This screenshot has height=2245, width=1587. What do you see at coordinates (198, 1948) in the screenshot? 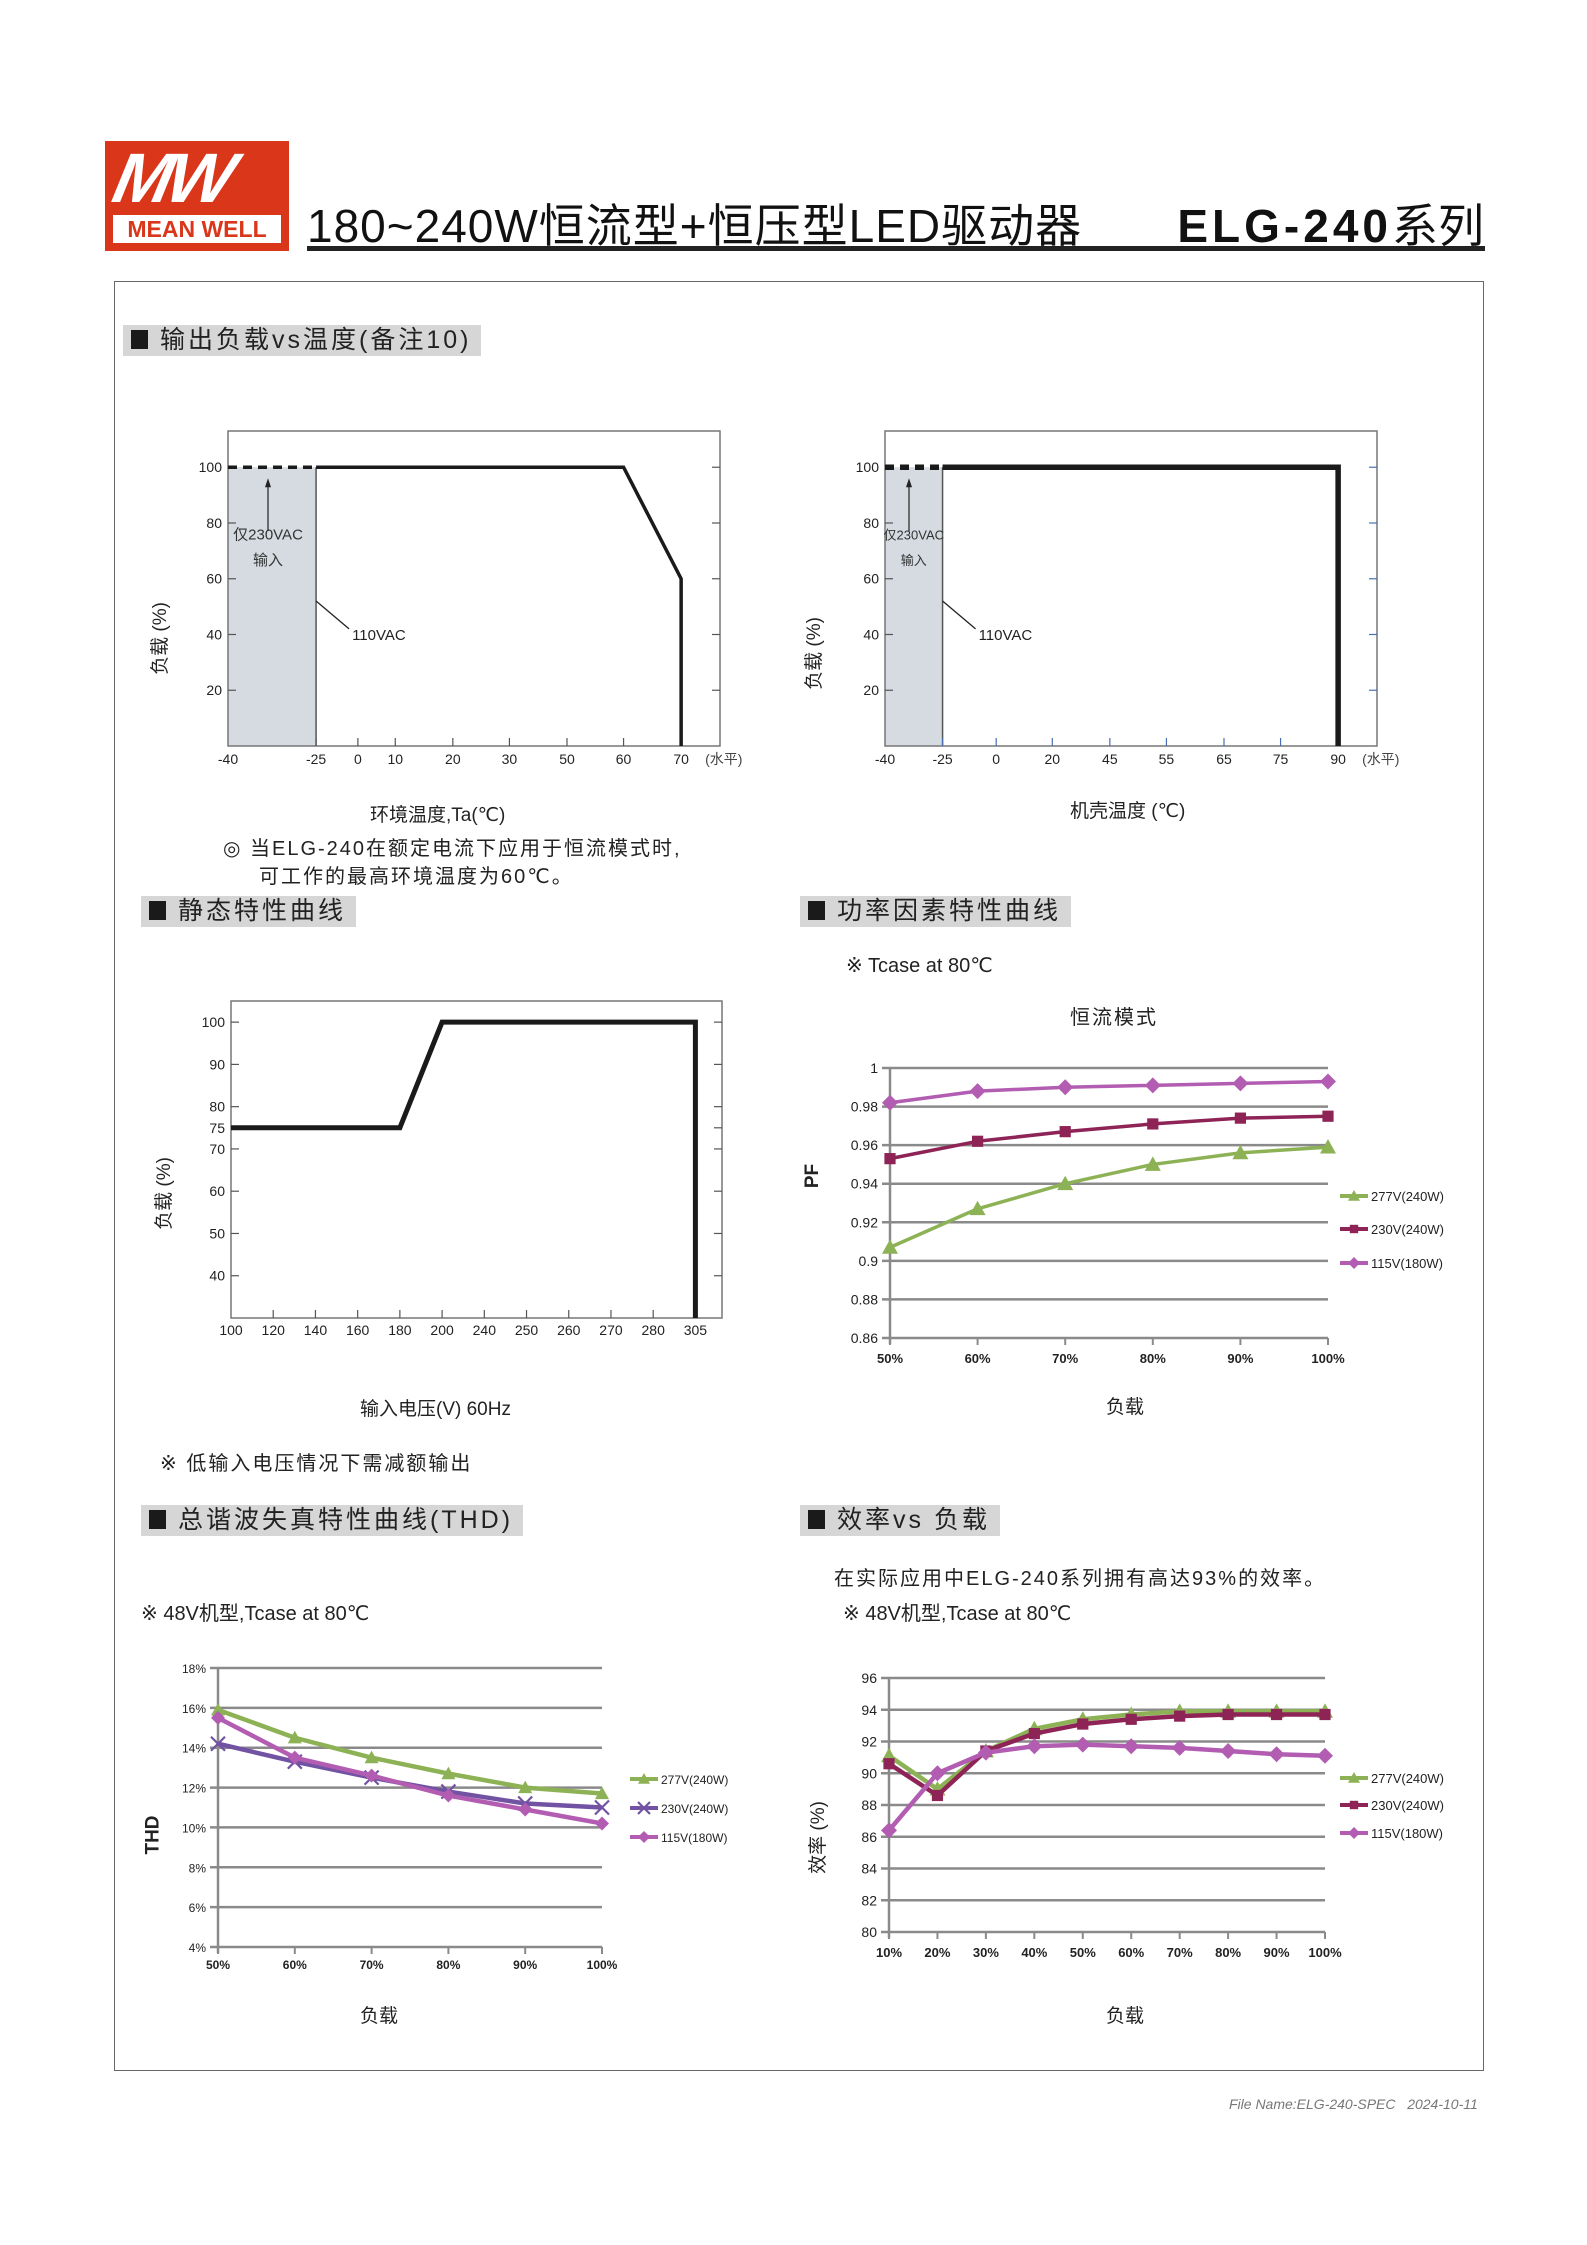
I see `y-tick-label: 4%` at bounding box center [198, 1948].